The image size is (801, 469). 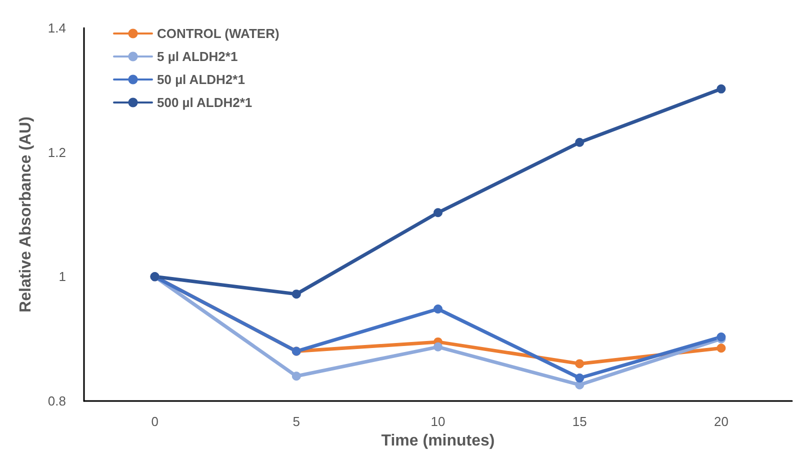 I want to click on x-tick-label: 0, so click(x=154, y=421).